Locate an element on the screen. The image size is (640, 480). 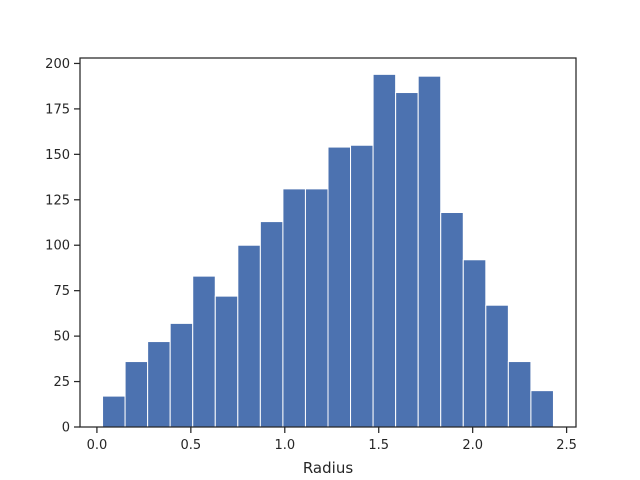
x-tick-label: 1.0 is located at coordinates (284, 445).